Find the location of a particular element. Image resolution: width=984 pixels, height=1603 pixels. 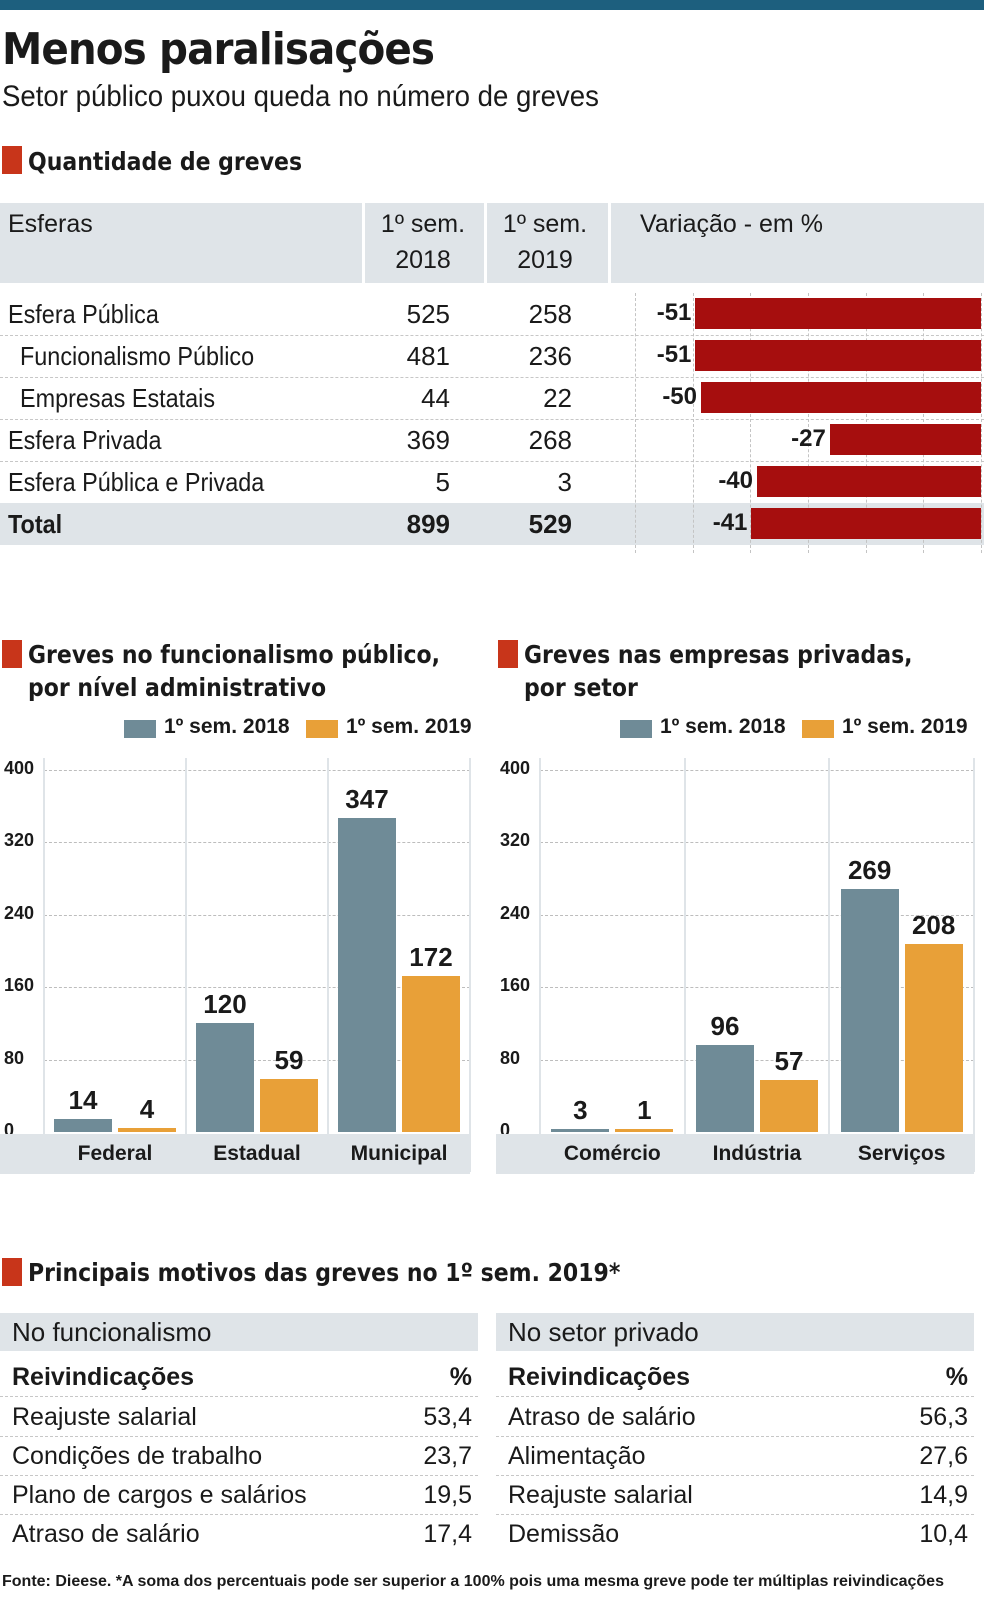

row-value-2019: 3 is located at coordinates (564, 482).